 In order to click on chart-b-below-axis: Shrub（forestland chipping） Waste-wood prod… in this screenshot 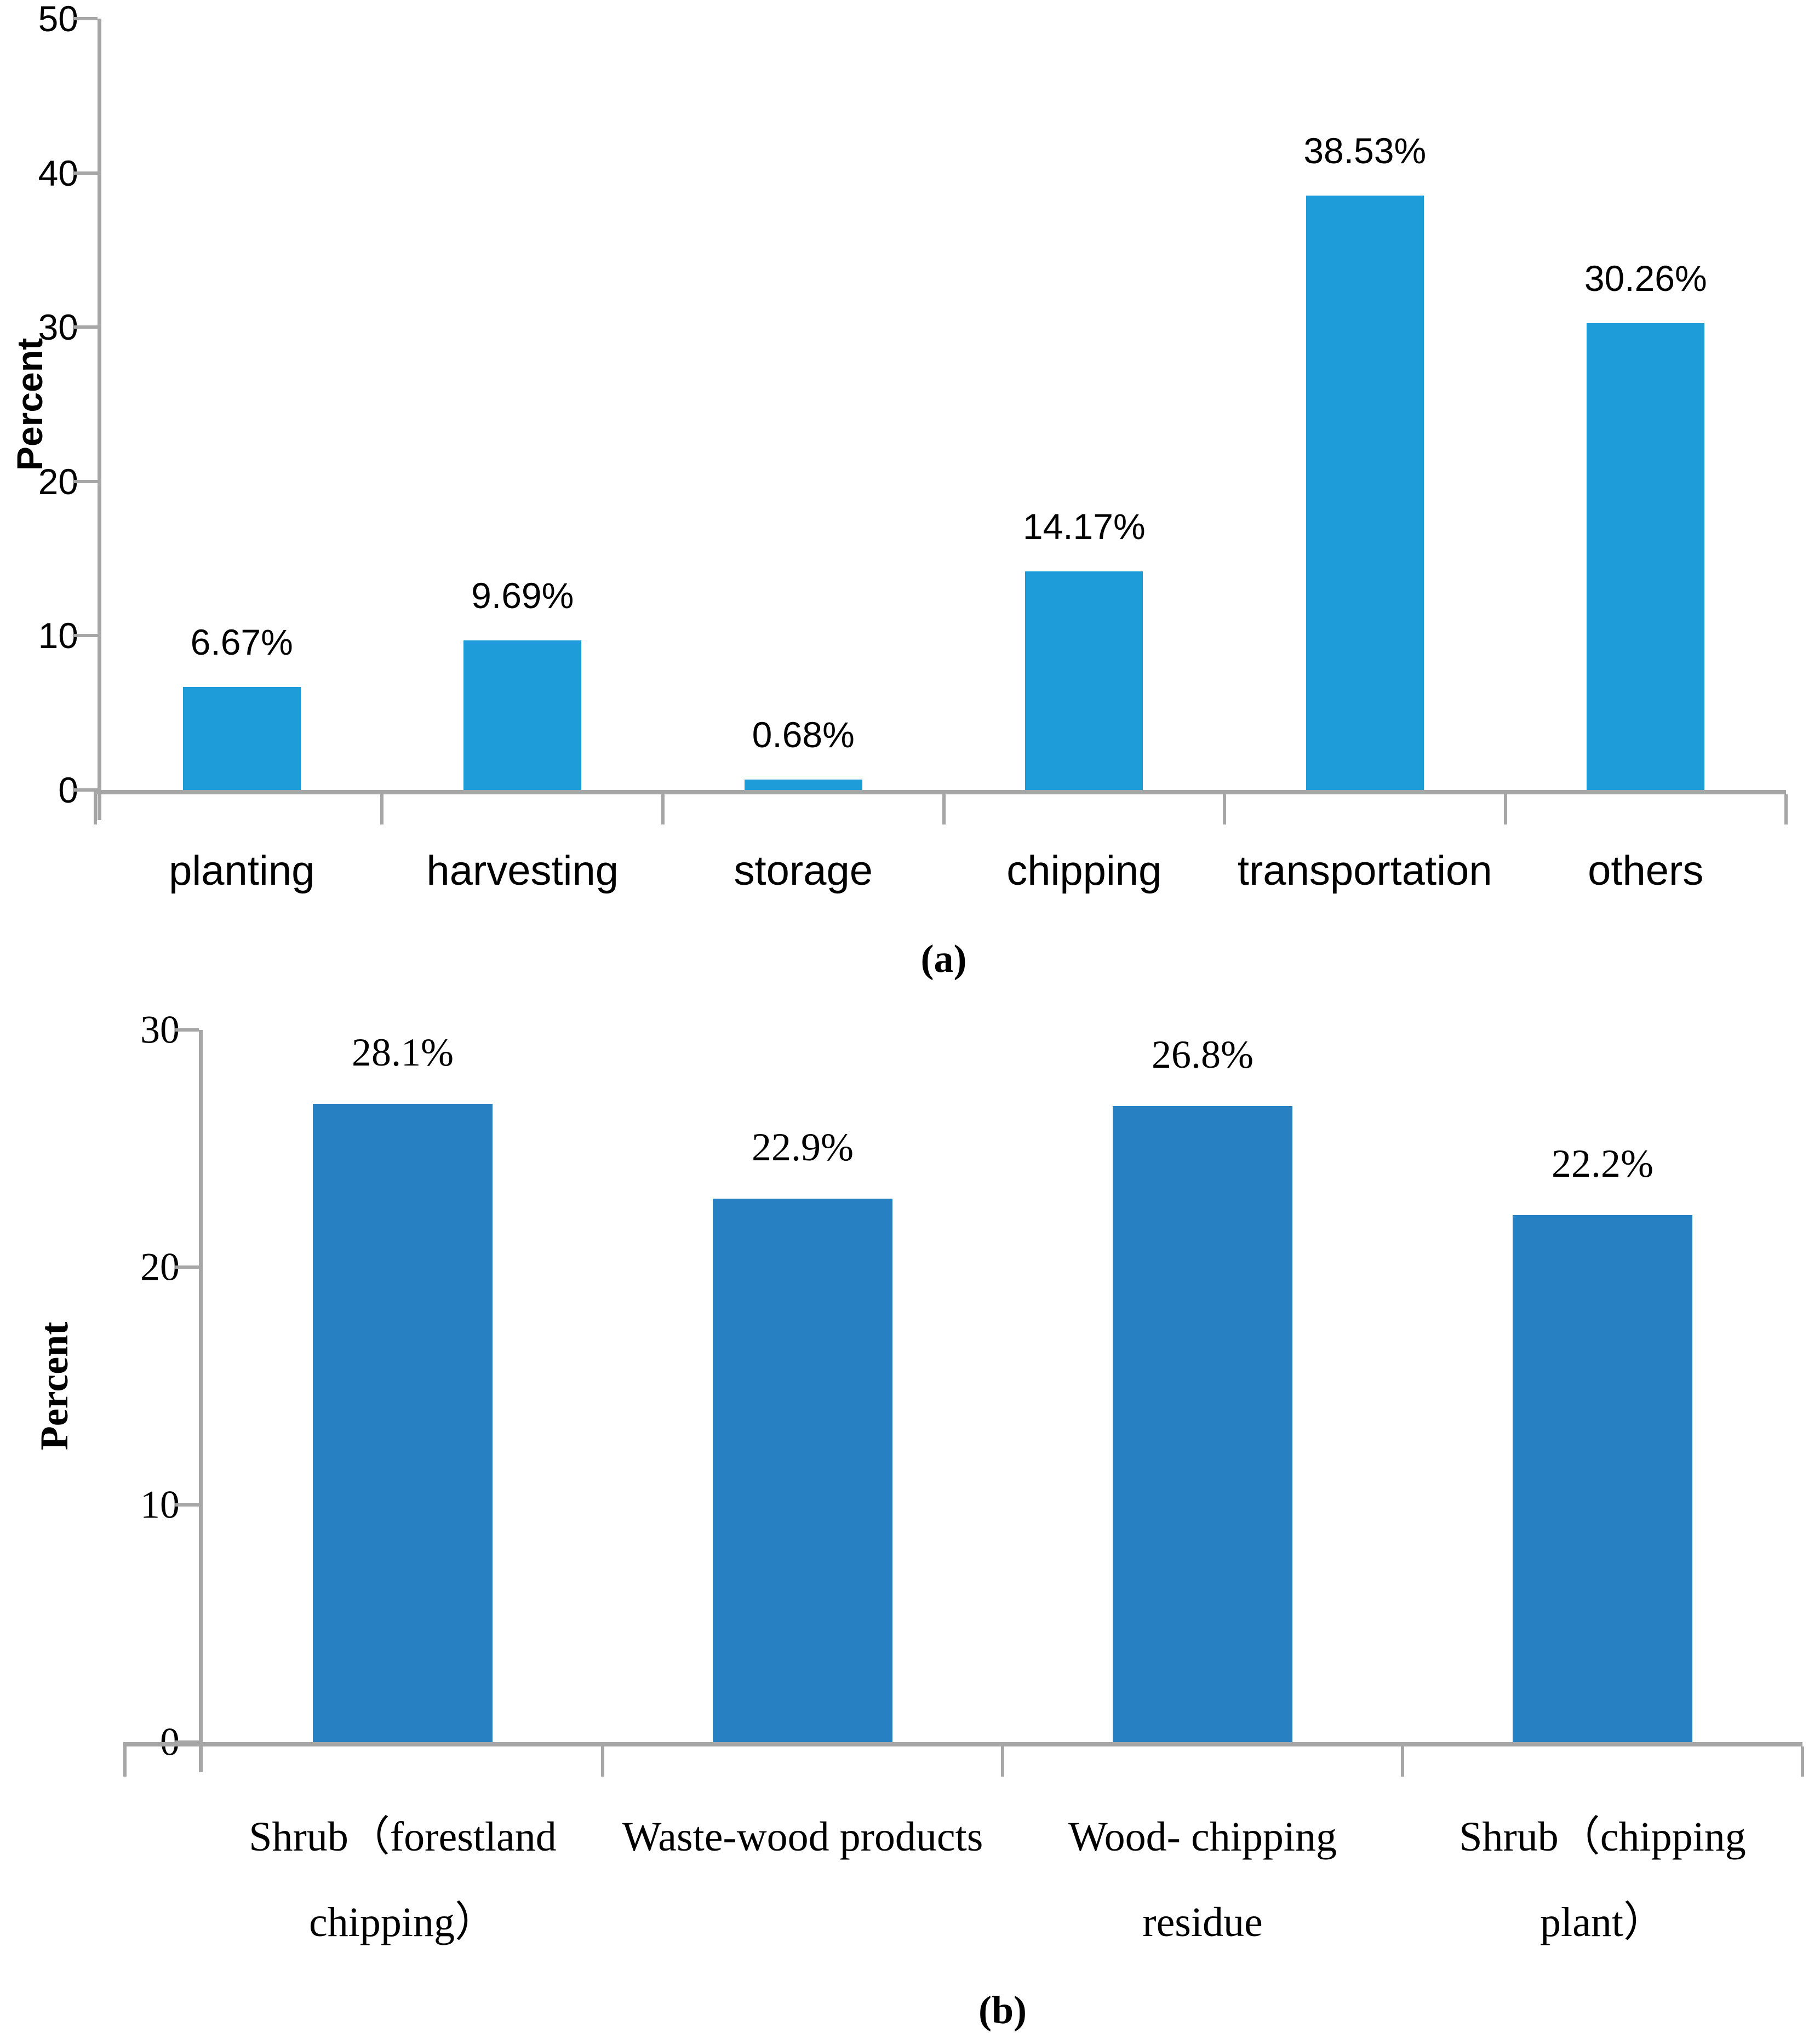, I will do `click(1002, 1914)`.